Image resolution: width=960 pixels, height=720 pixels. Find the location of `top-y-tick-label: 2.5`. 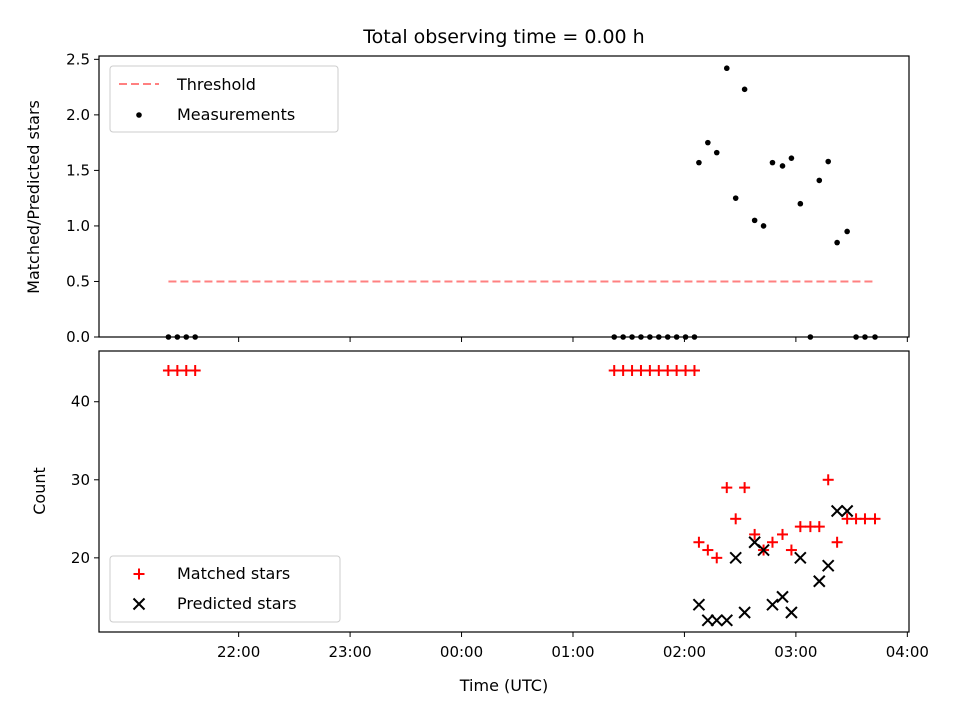

top-y-tick-label: 2.5 is located at coordinates (78, 59).